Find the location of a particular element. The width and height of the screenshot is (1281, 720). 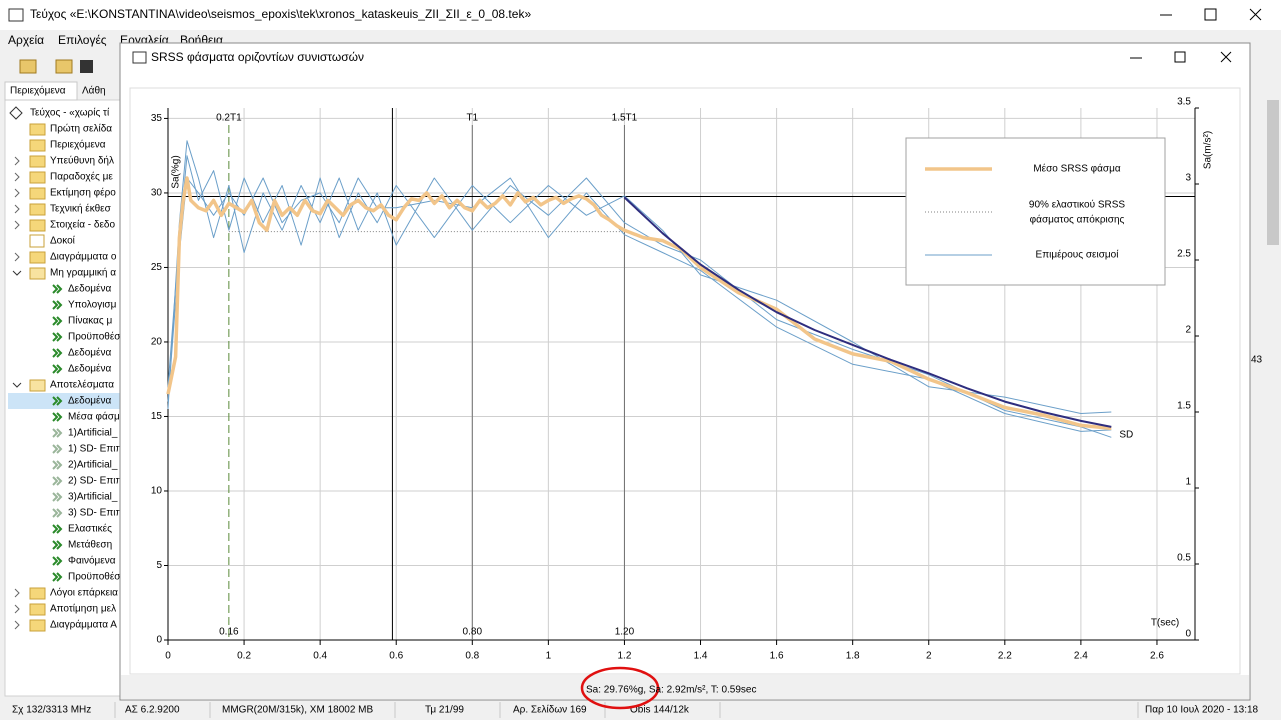

tree-item: Μέσα φάσμ is located at coordinates (94, 417).